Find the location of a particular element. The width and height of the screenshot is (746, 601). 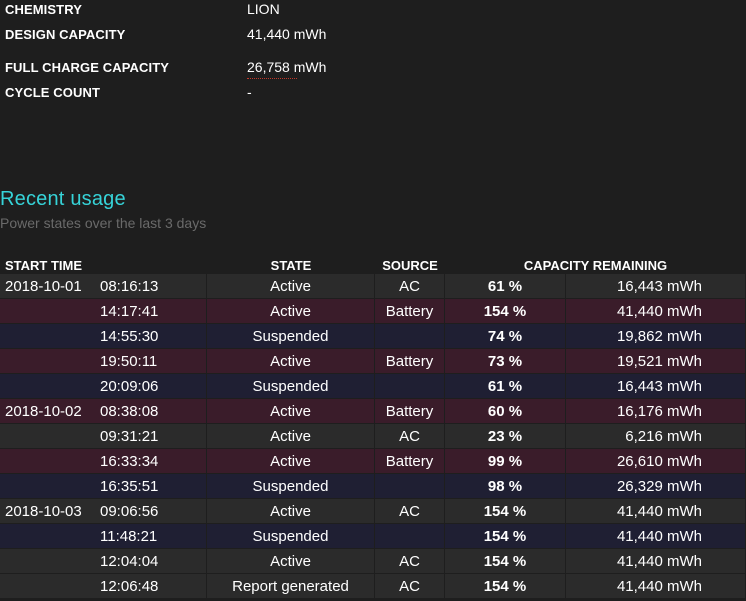

table-row: 16:33:34 Active Battery 99 % 26,610 mWh is located at coordinates (373, 461).